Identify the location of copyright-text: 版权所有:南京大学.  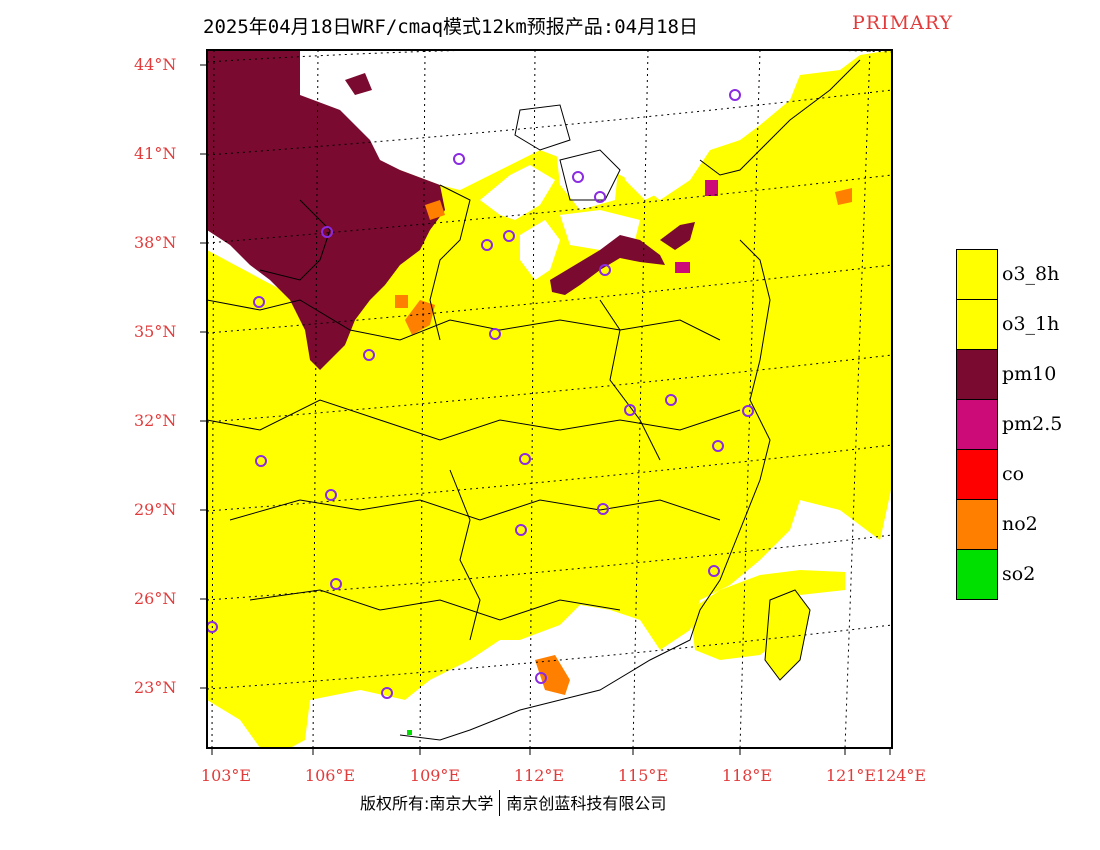
(427, 803).